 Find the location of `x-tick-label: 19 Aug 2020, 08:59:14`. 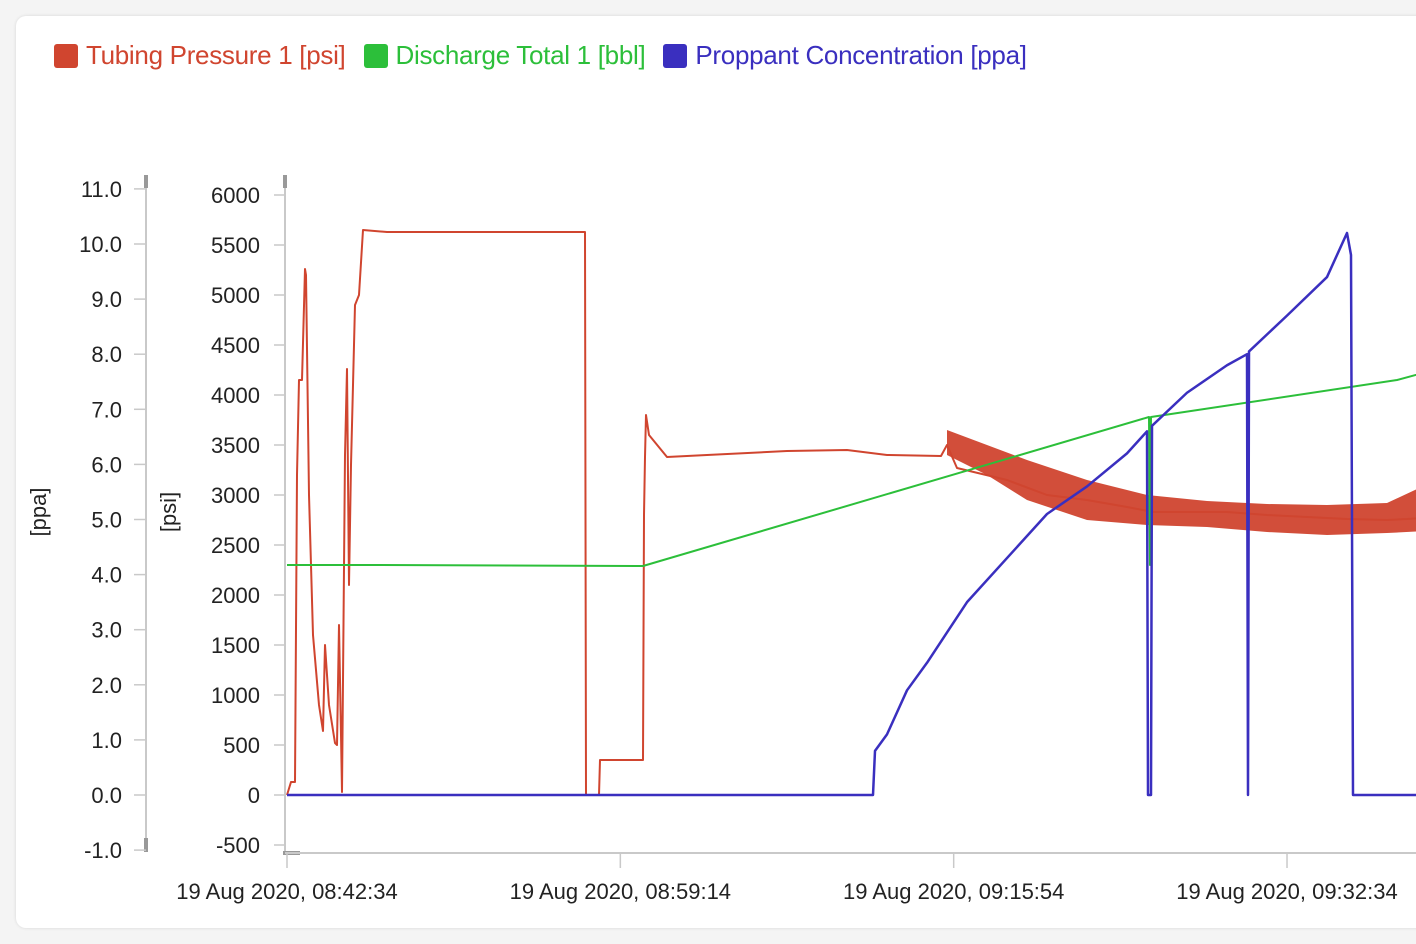

x-tick-label: 19 Aug 2020, 08:59:14 is located at coordinates (620, 891).